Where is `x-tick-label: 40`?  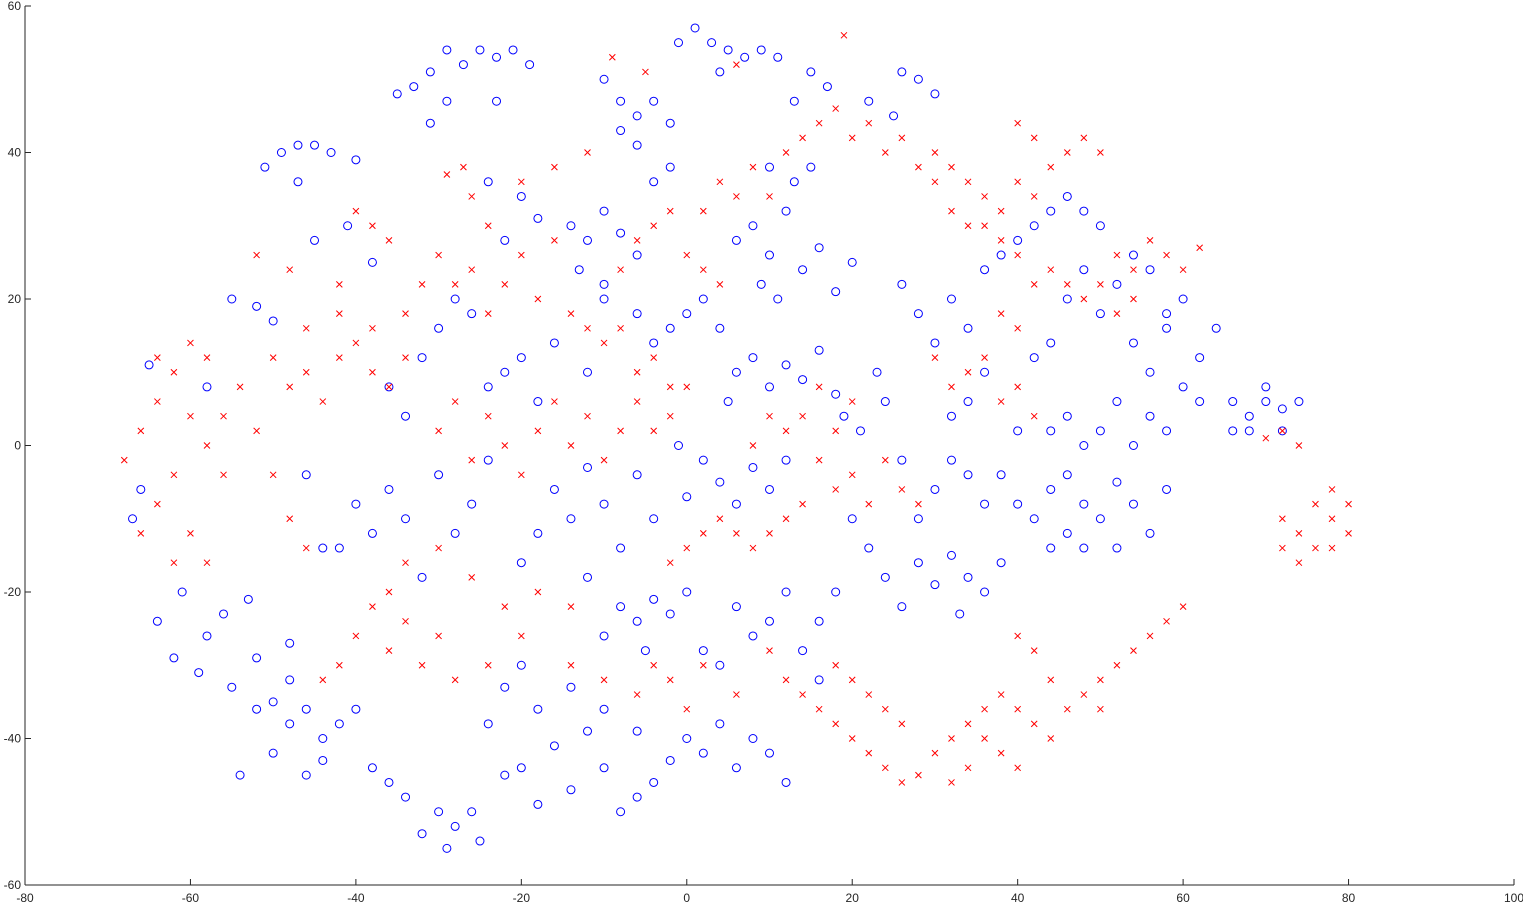 x-tick-label: 40 is located at coordinates (1018, 898).